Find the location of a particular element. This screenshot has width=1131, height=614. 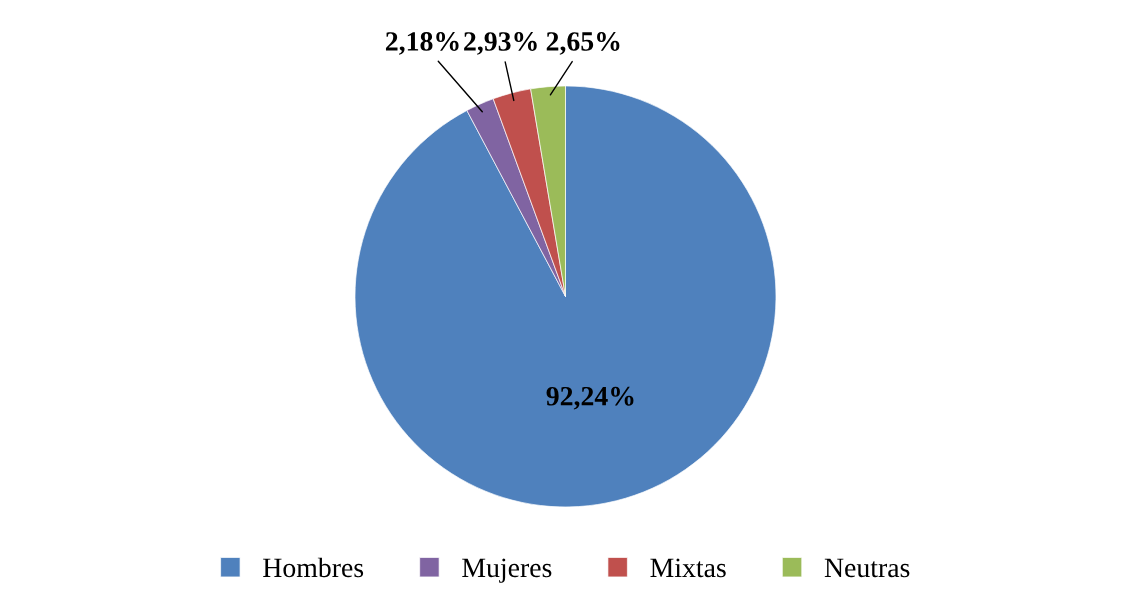

legend-label: Mujeres is located at coordinates (507, 570).